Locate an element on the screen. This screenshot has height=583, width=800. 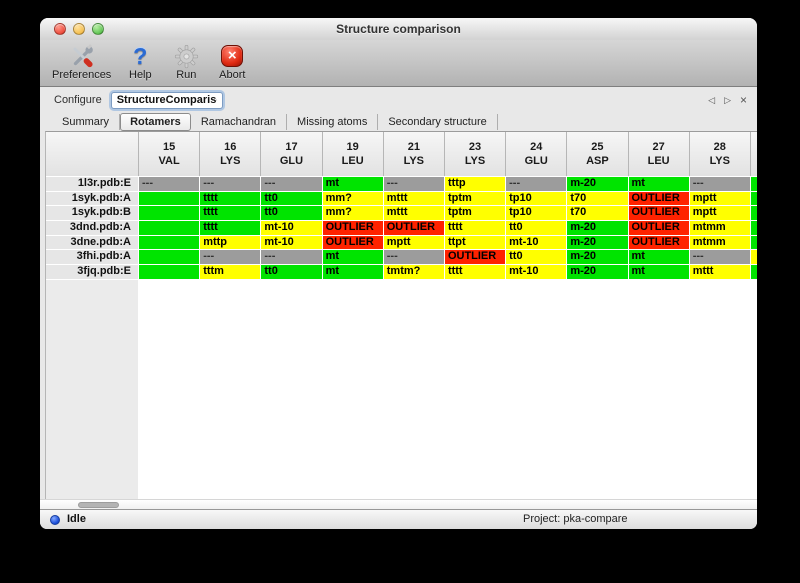
horizontal-scrollbar is located at coordinates (398, 504).